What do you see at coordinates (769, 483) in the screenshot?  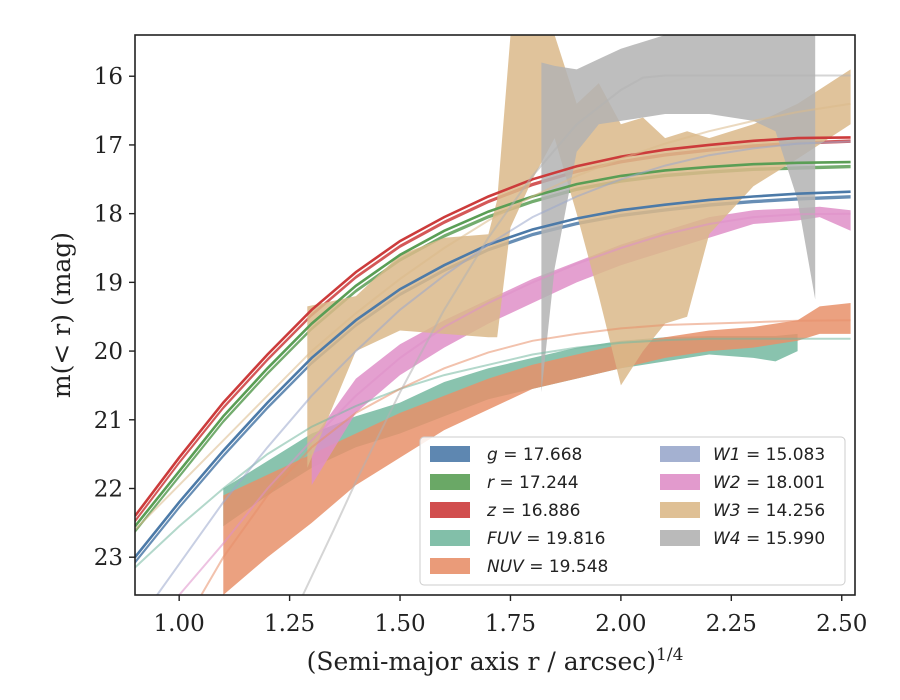 I see `legend-label-w2: W2 = 18.001` at bounding box center [769, 483].